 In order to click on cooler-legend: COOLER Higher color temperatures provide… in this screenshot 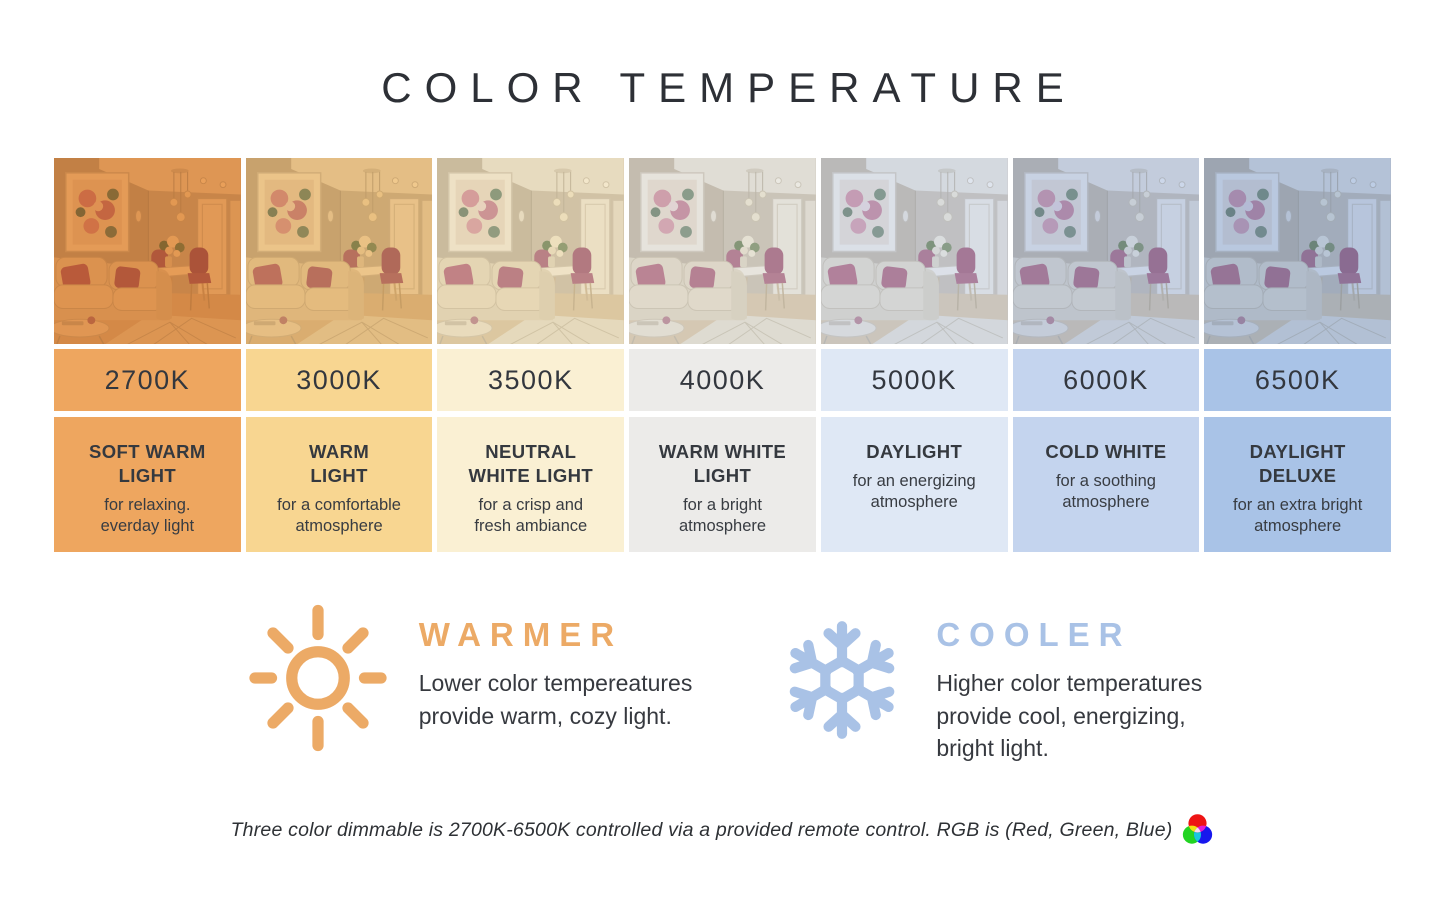, I will do `click(990, 682)`.